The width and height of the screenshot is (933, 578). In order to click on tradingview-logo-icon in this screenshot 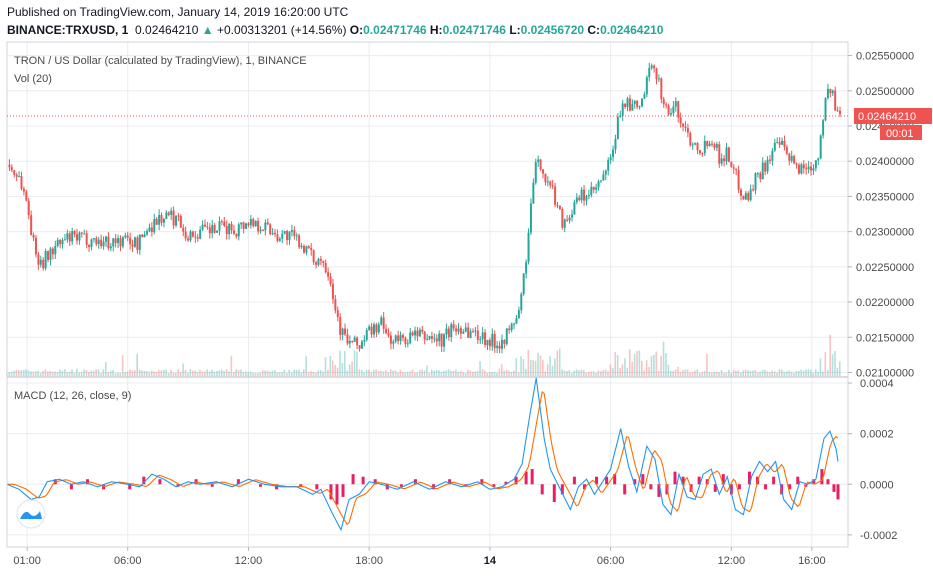, I will do `click(31, 514)`.